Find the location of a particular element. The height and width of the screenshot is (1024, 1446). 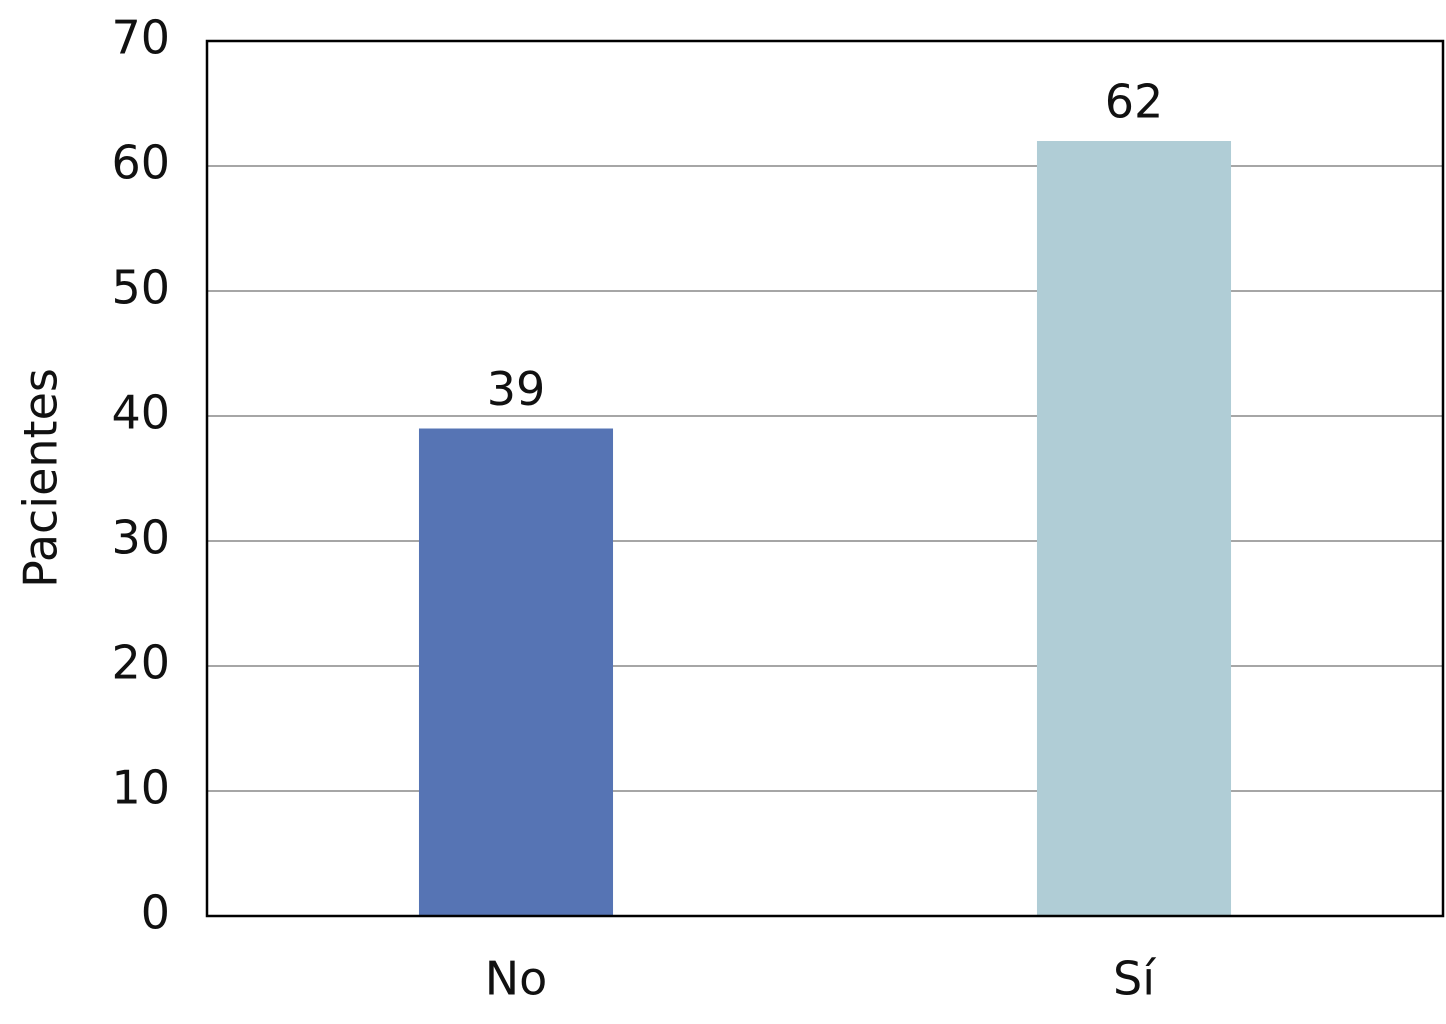

y-tick-label: 50 is located at coordinates (140, 288).